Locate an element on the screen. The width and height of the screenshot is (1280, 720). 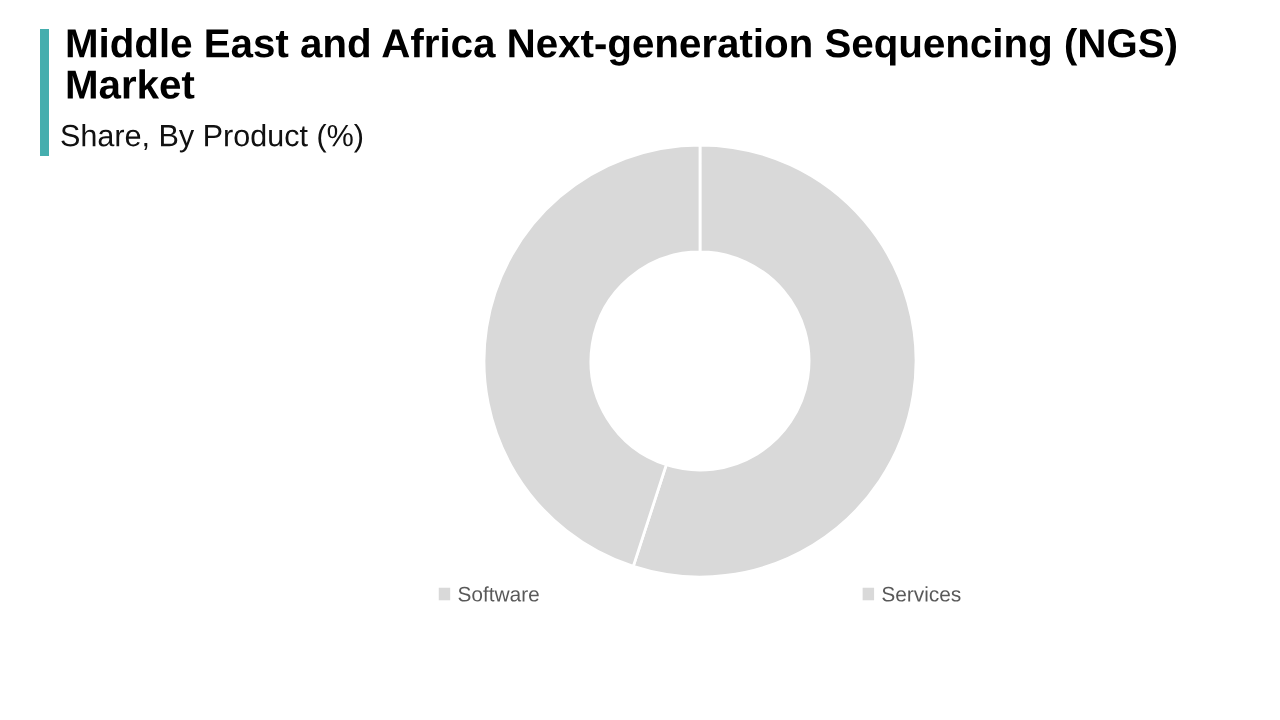
legend-label: Services is located at coordinates (921, 594).